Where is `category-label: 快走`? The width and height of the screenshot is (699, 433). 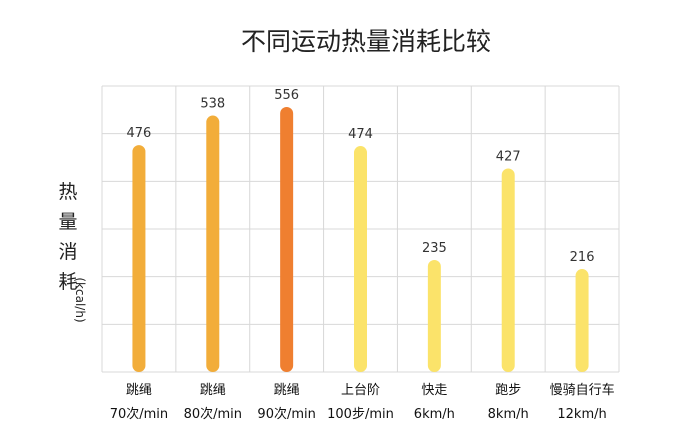
category-label: 快走 is located at coordinates (434, 390).